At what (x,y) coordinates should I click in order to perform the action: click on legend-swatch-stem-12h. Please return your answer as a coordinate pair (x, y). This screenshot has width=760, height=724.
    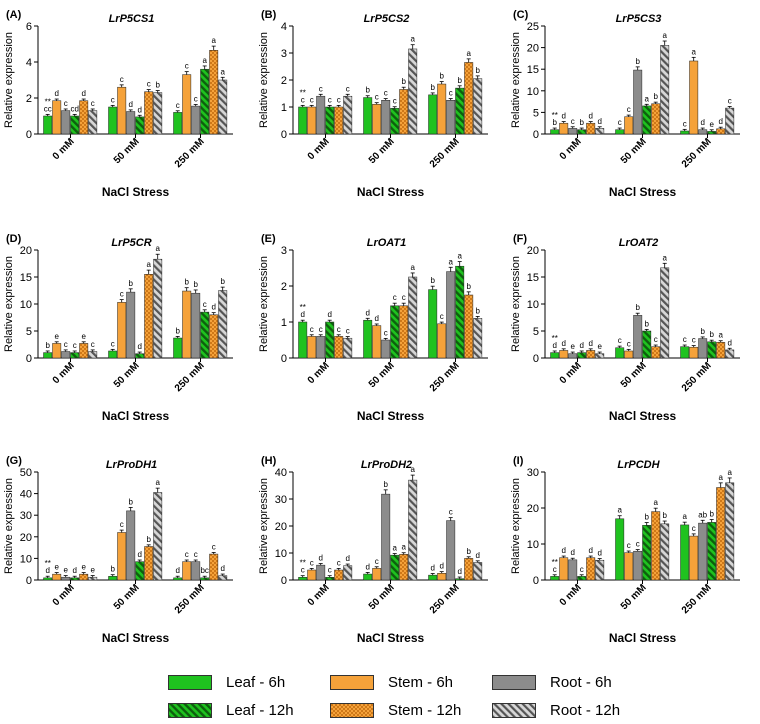
    Looking at the image, I should click on (352, 710).